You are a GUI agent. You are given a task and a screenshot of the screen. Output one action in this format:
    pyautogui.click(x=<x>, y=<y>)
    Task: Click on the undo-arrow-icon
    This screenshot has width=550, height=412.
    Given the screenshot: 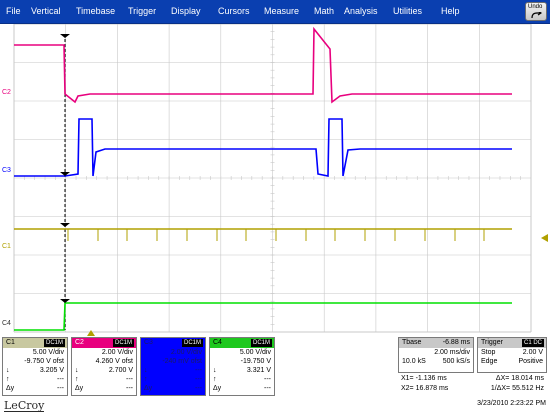 What is the action you would take?
    pyautogui.click(x=536, y=15)
    